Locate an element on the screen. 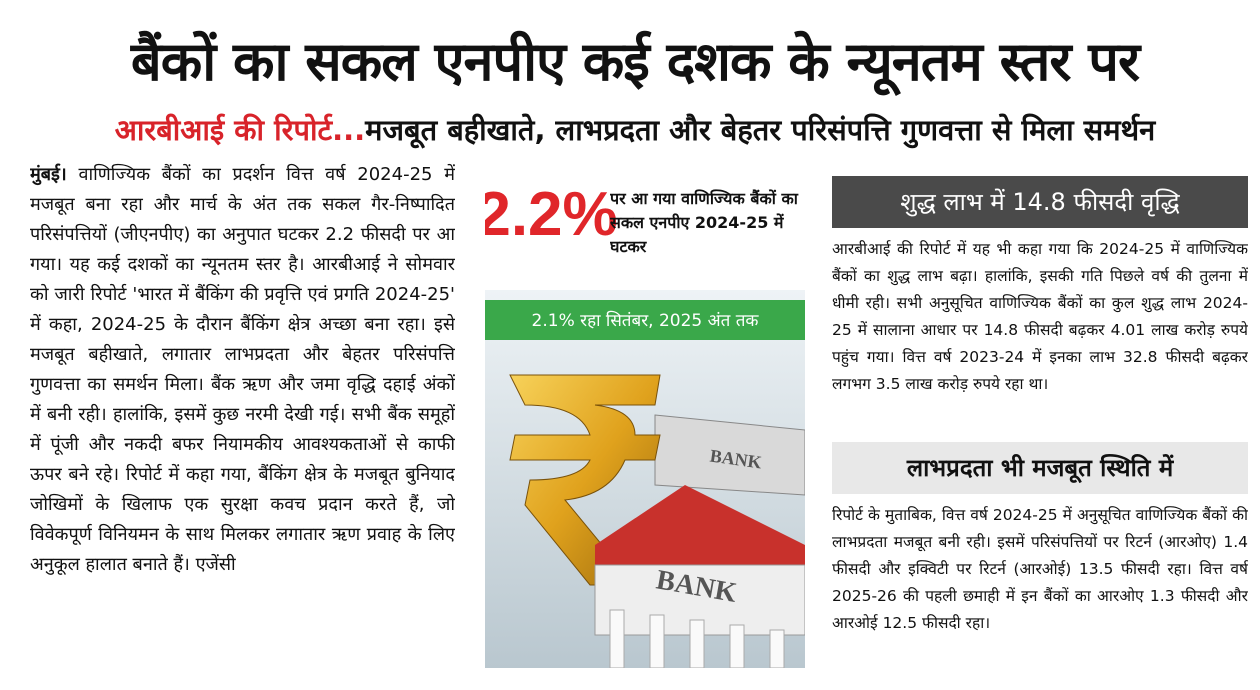 The image size is (1260, 690). rupee-symbol is located at coordinates (585, 480).